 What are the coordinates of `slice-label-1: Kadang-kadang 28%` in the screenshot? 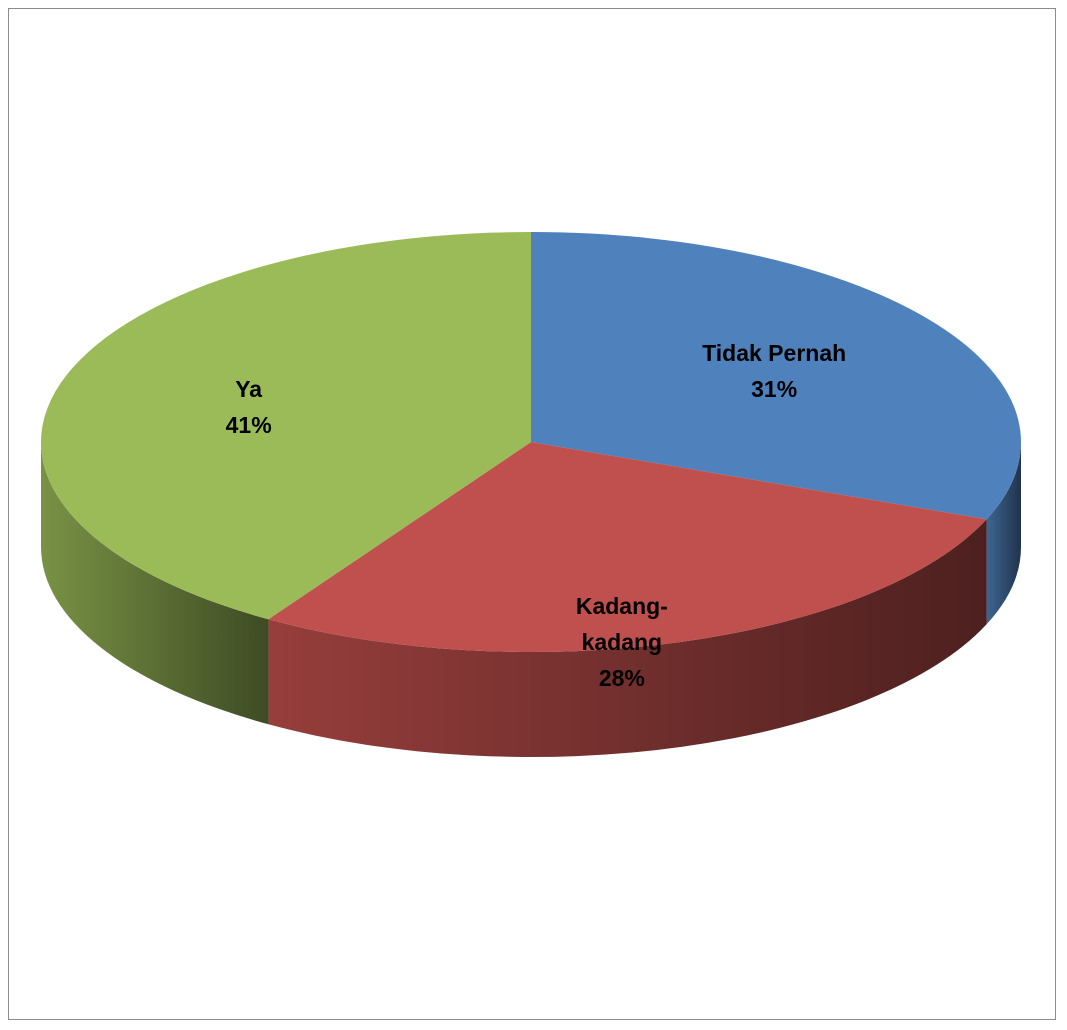 It's located at (622, 642).